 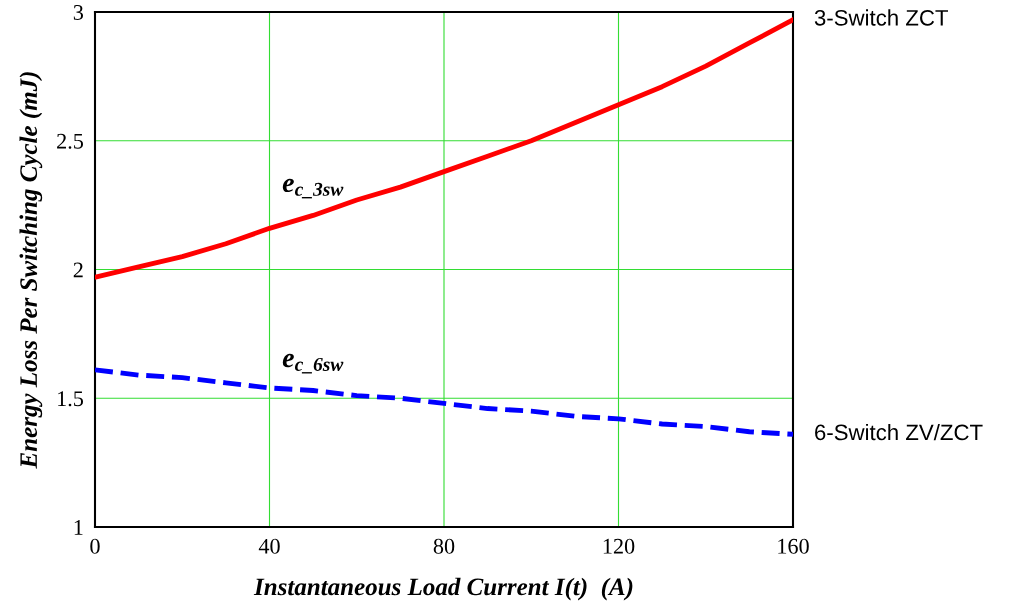 What do you see at coordinates (899, 432) in the screenshot?
I see `series-label: 6-Switch ZV/ZCT` at bounding box center [899, 432].